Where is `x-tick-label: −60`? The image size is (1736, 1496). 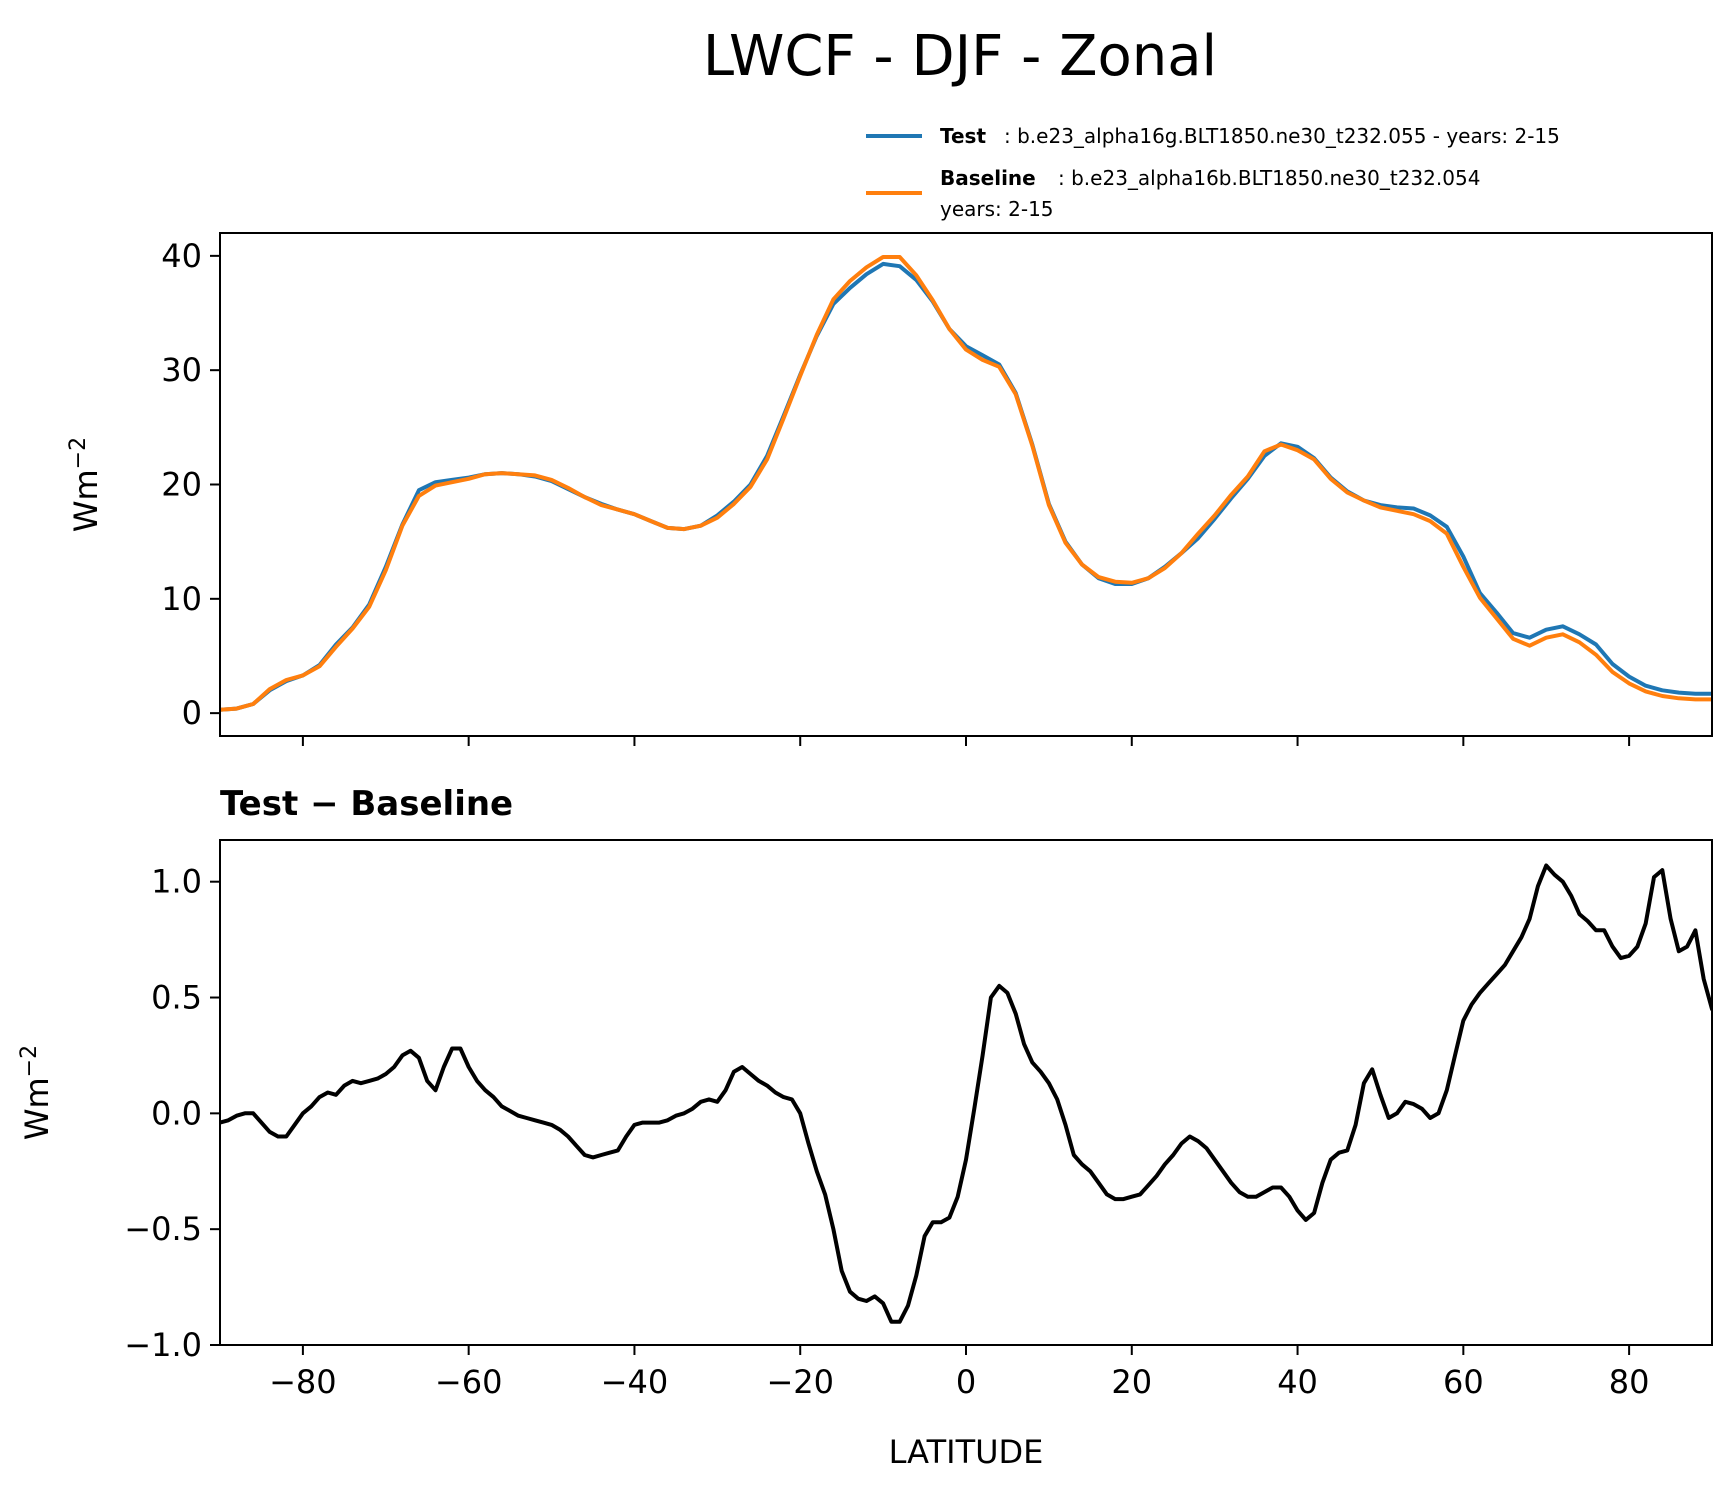
x-tick-label: −60 is located at coordinates (469, 1382).